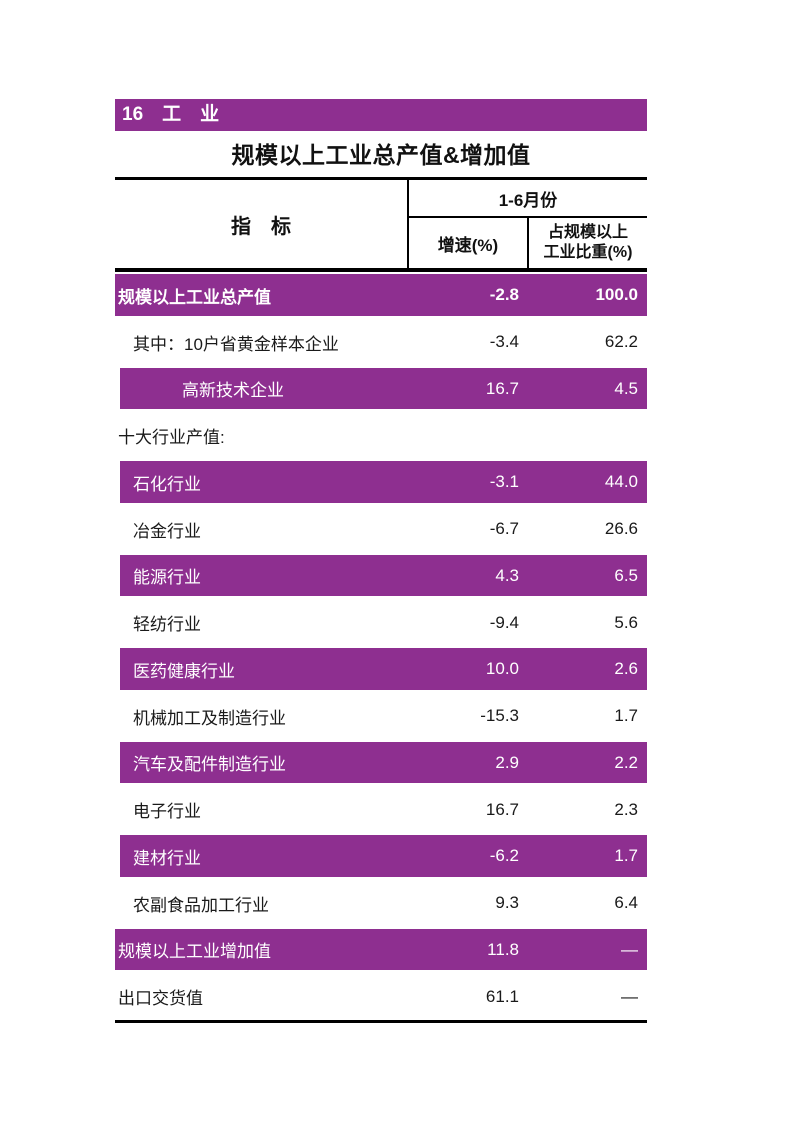  I want to click on row-growth-value: 4.3, so click(507, 575).